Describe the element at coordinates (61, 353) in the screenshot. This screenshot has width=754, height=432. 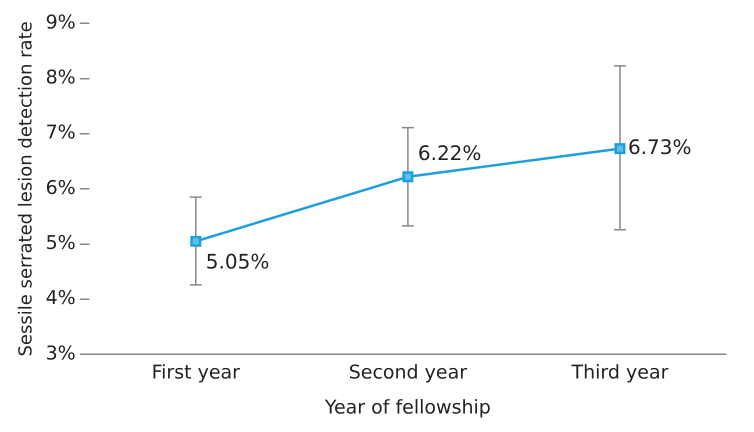
I see `y-tick-label: 3%` at that location.